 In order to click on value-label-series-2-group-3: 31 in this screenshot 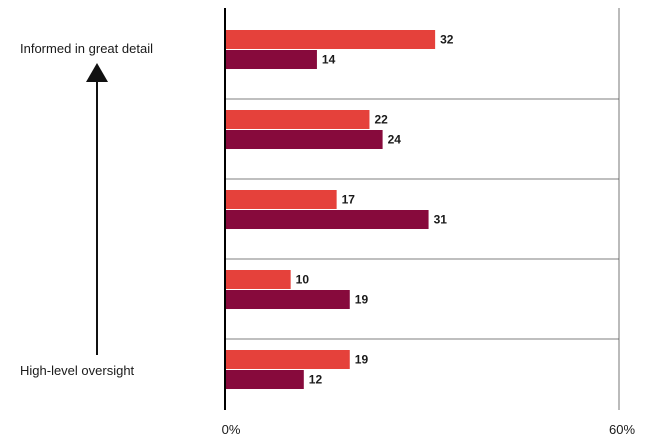, I will do `click(441, 220)`.